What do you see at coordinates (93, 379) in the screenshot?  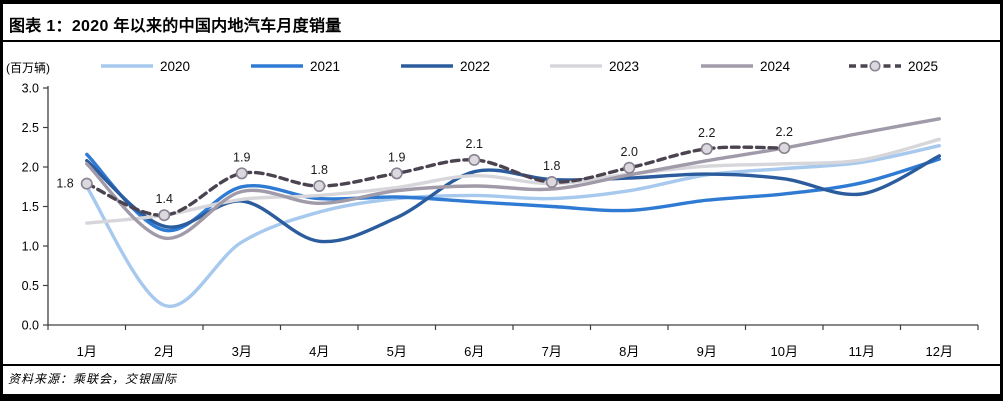 I see `source-note: 资料来源：乘联会，交银国际` at bounding box center [93, 379].